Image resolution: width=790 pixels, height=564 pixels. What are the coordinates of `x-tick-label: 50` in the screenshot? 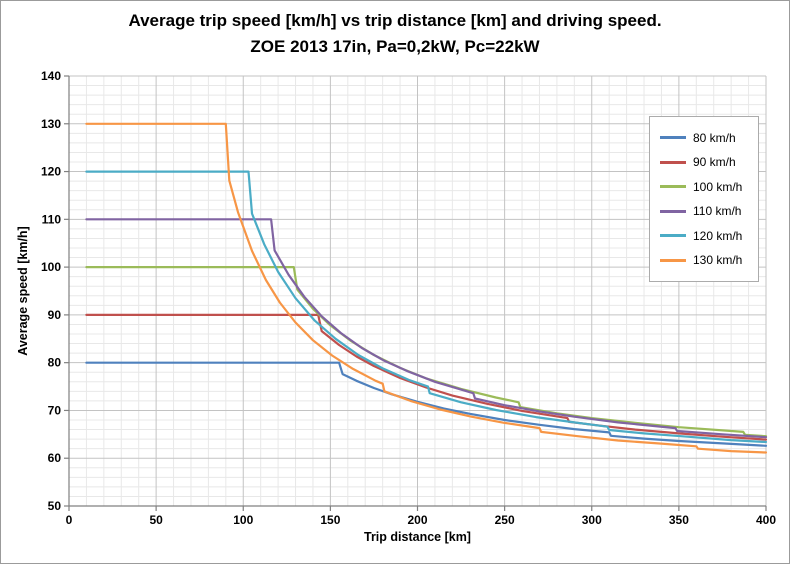 It's located at (156, 520).